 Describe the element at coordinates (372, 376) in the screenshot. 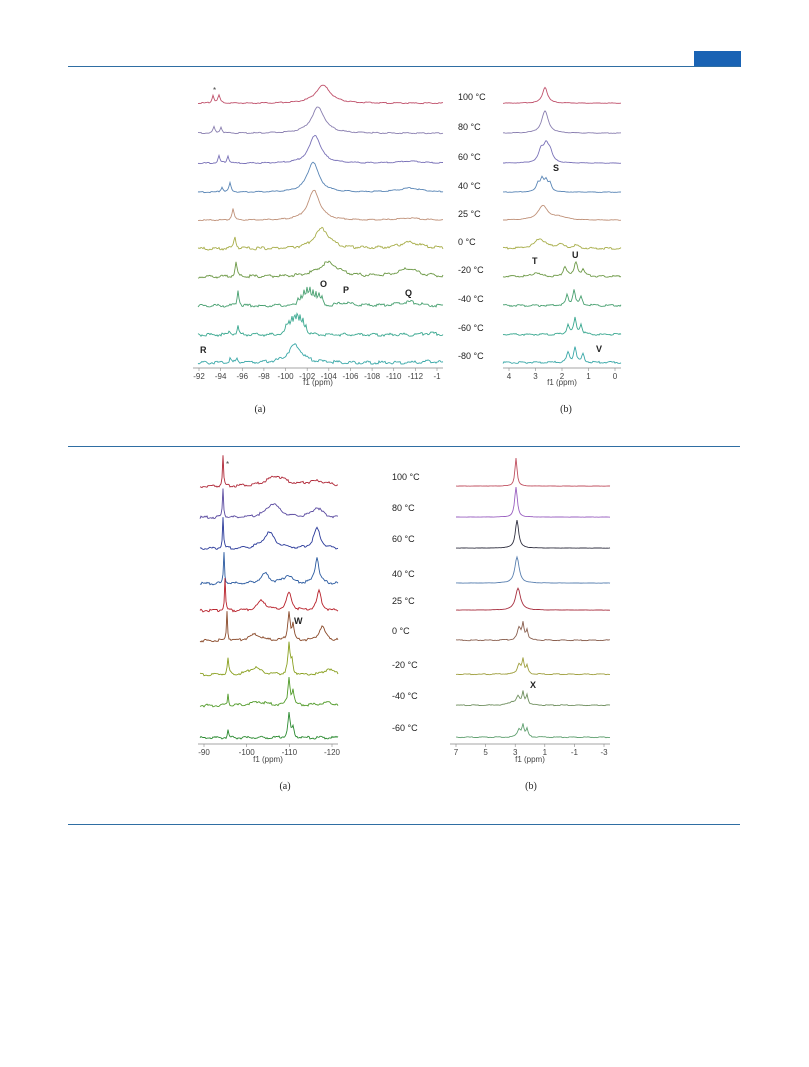

I see `figure1-a-axis-tick-label: -108` at that location.